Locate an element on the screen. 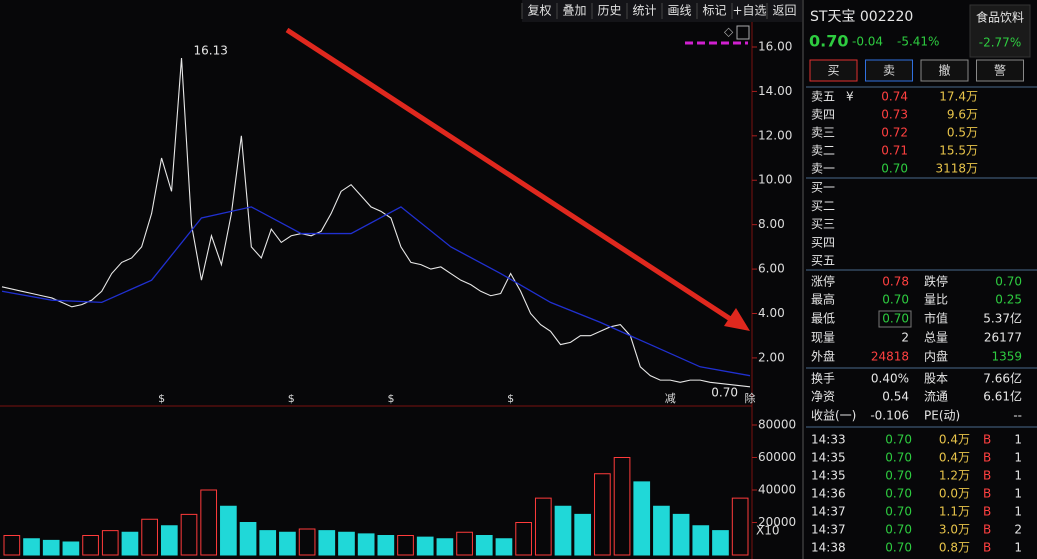 The height and width of the screenshot is (559, 1037). bid-label: 买二 is located at coordinates (823, 206).